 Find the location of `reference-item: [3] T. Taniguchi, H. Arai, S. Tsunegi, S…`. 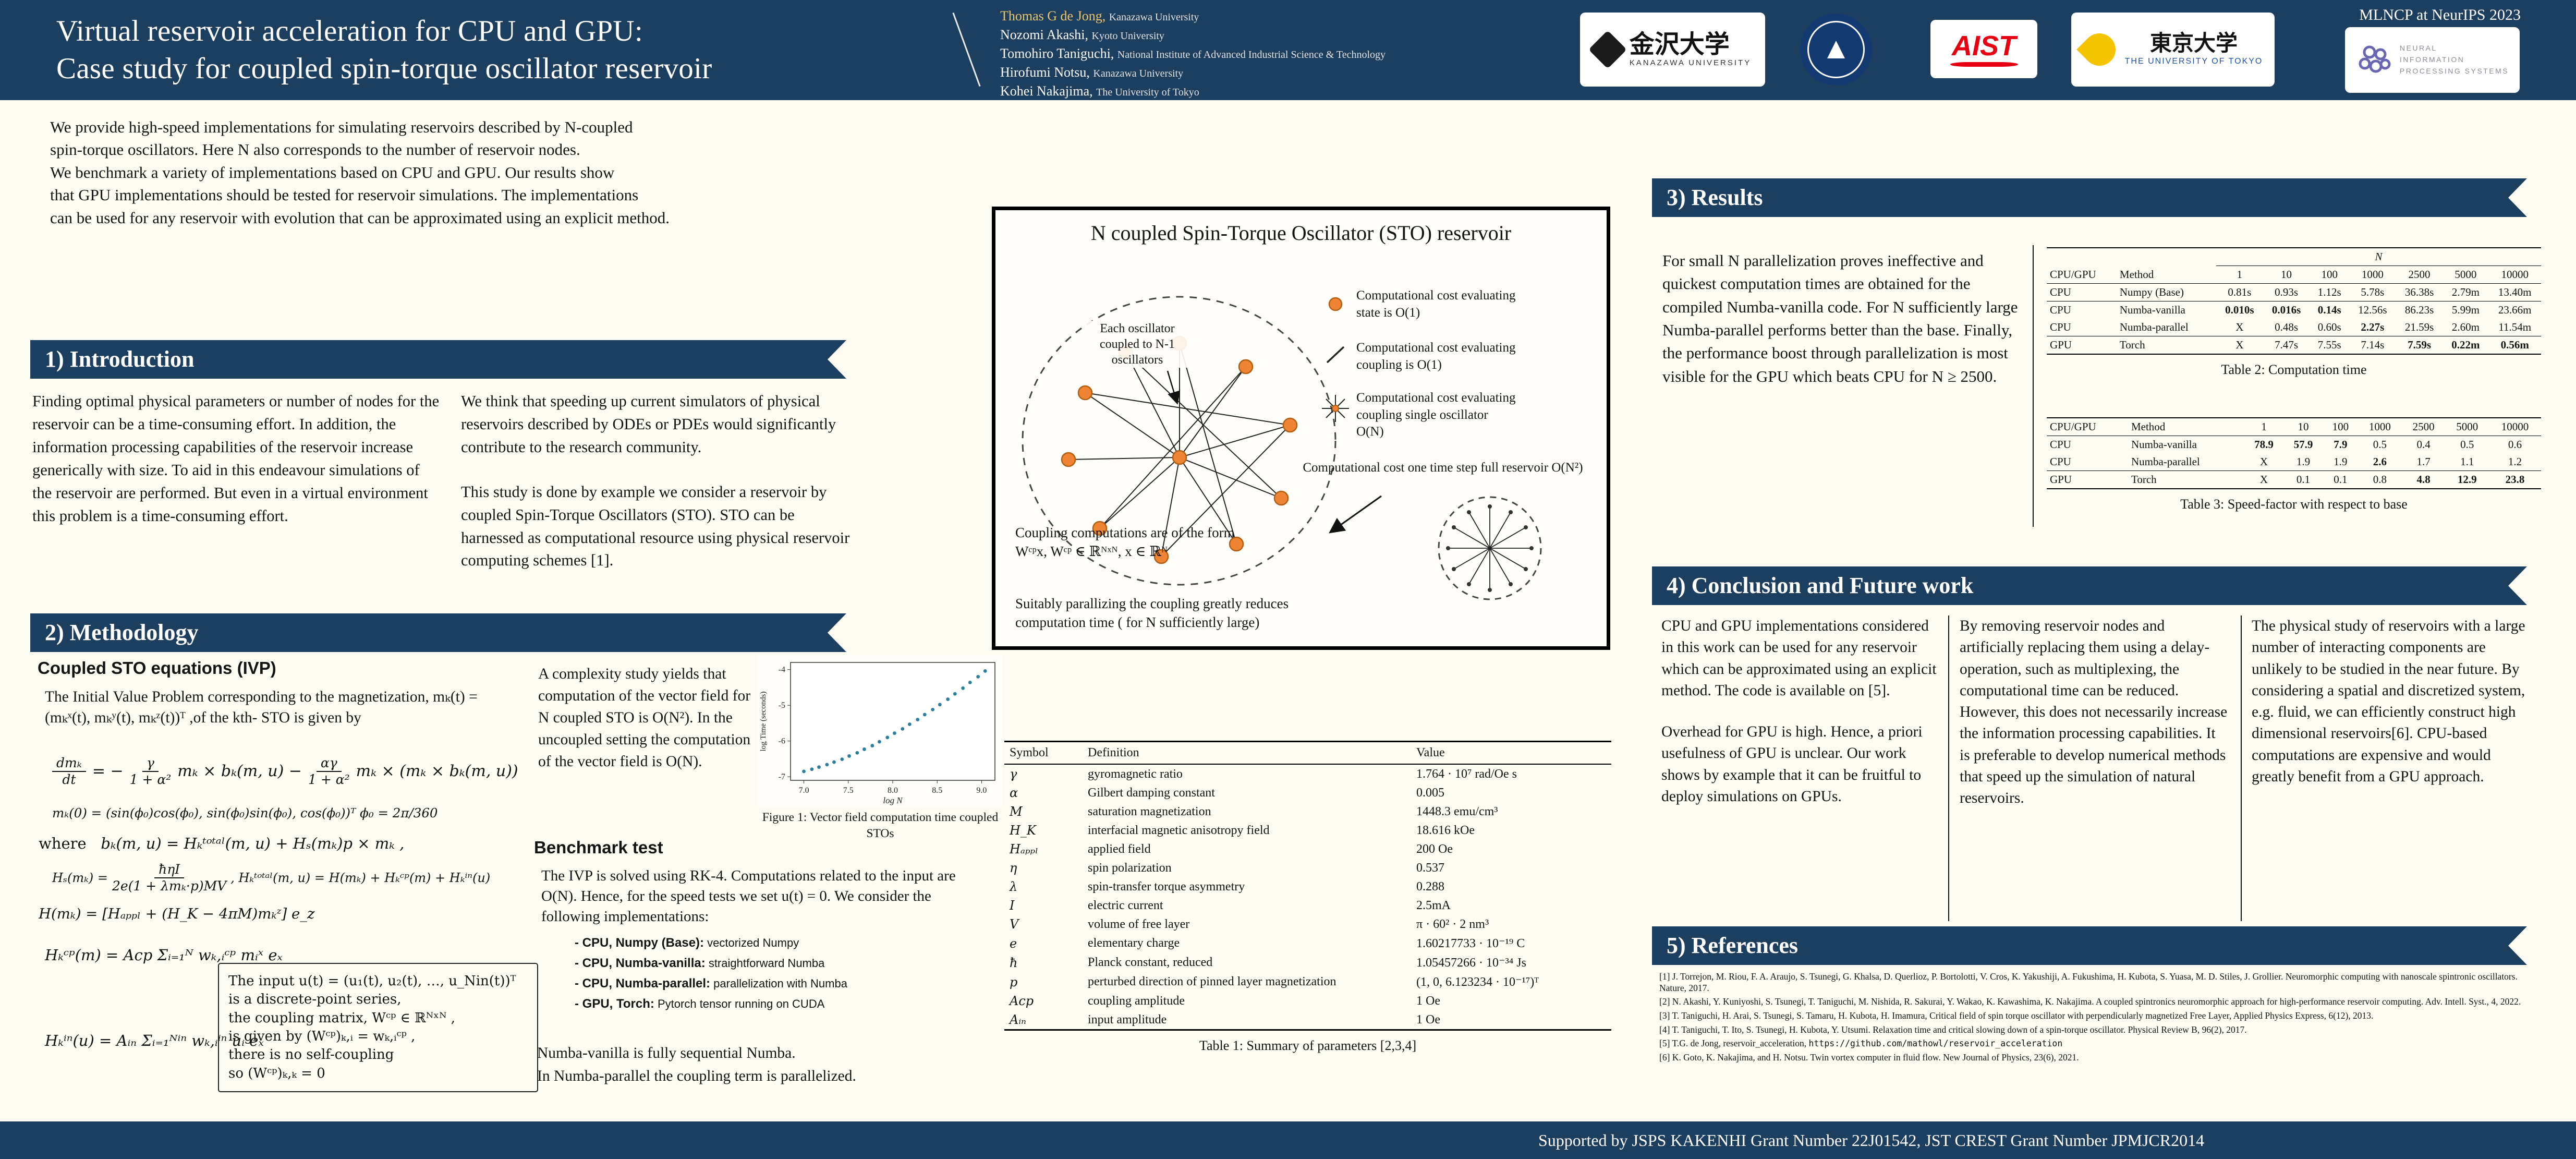

reference-item: [3] T. Taniguchi, H. Arai, S. Tsunegi, S… is located at coordinates (2099, 1016).